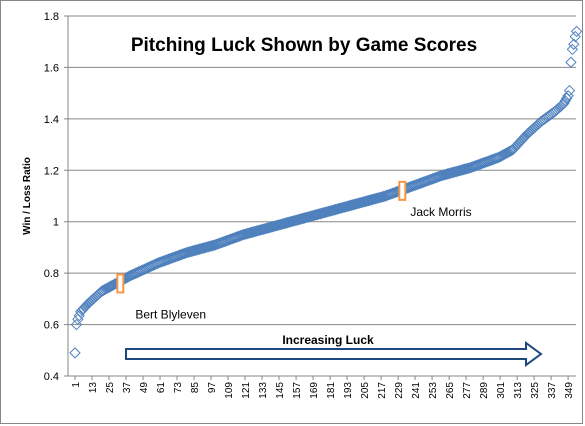  I want to click on chart-title: Pitching Luck Shown by Game Scores, so click(304, 45).